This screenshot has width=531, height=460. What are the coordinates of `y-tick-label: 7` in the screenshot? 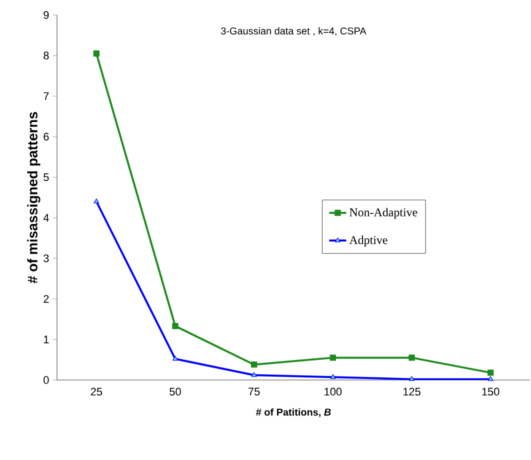 It's located at (46, 96).